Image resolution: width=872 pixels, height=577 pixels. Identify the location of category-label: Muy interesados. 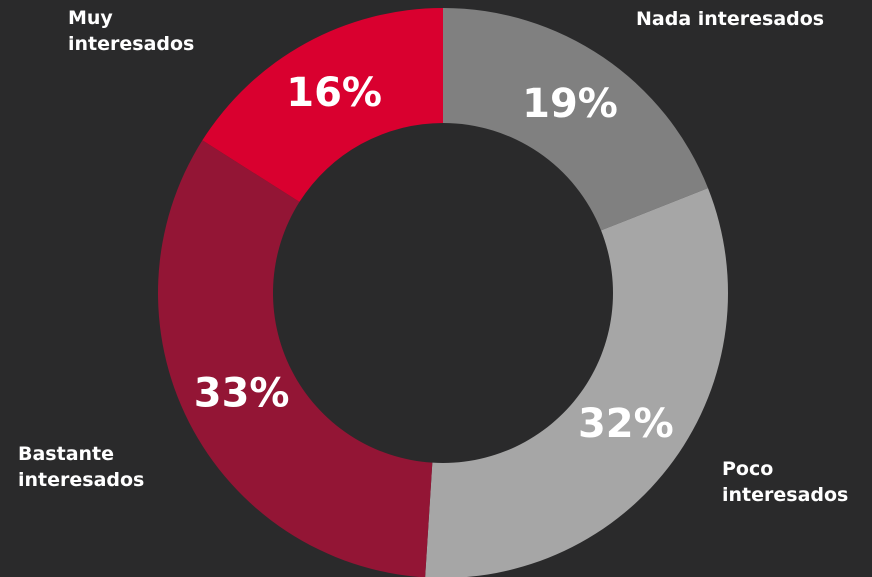
(131, 31).